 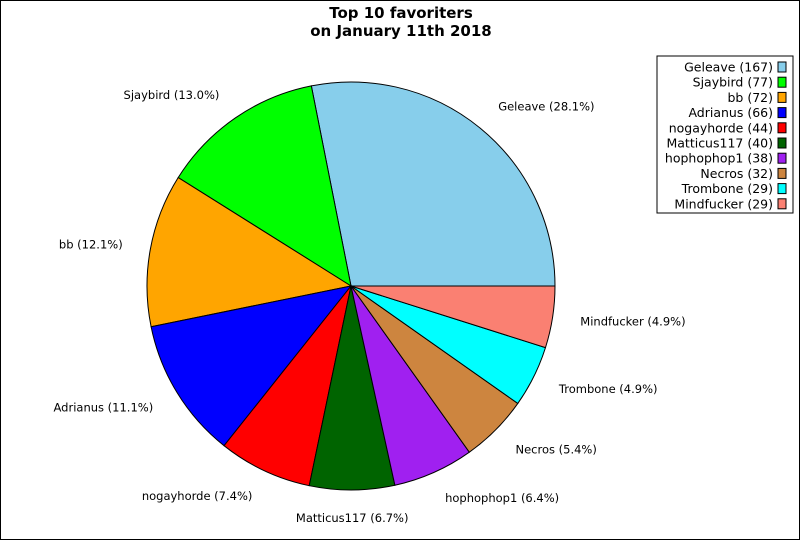 I want to click on slice-label-sjaybird: Sjaybird (13.0%), so click(x=172, y=95).